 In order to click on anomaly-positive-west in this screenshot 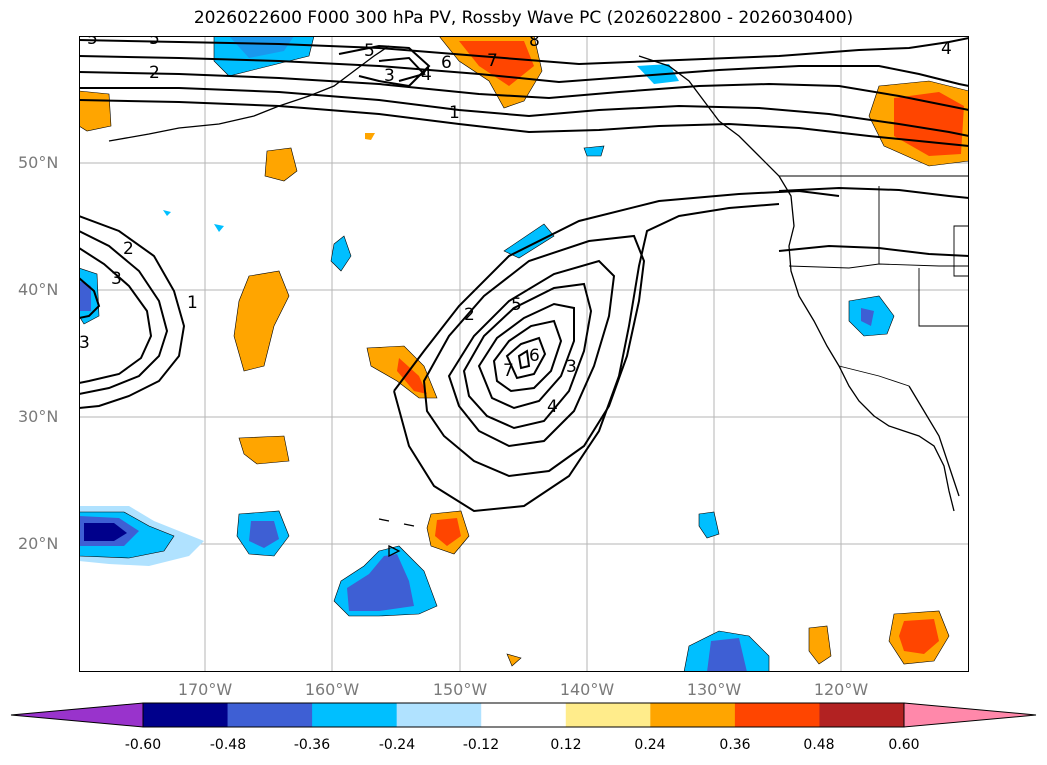, I will do `click(95, 111)`.